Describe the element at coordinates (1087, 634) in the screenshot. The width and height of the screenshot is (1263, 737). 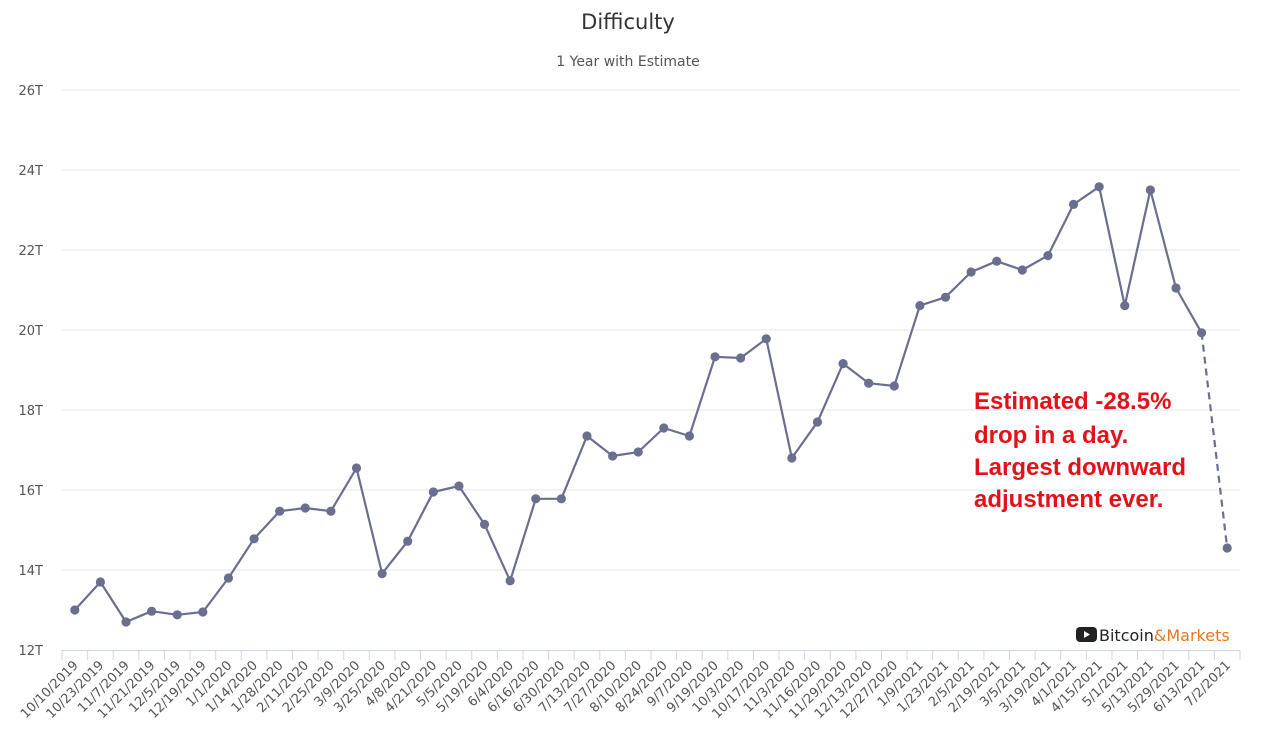
I see `play-icon-triangle` at that location.